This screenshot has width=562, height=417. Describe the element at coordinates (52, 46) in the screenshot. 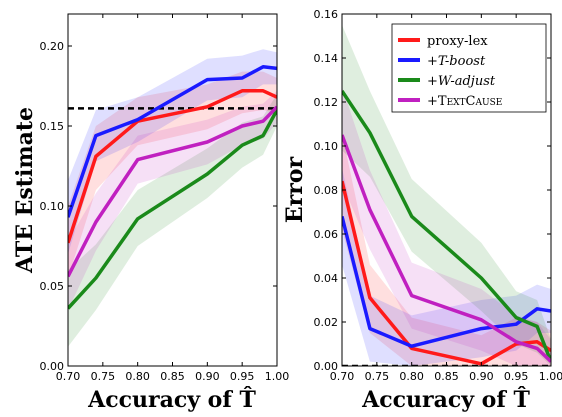

I see `y-tick-label: 0.20` at that location.